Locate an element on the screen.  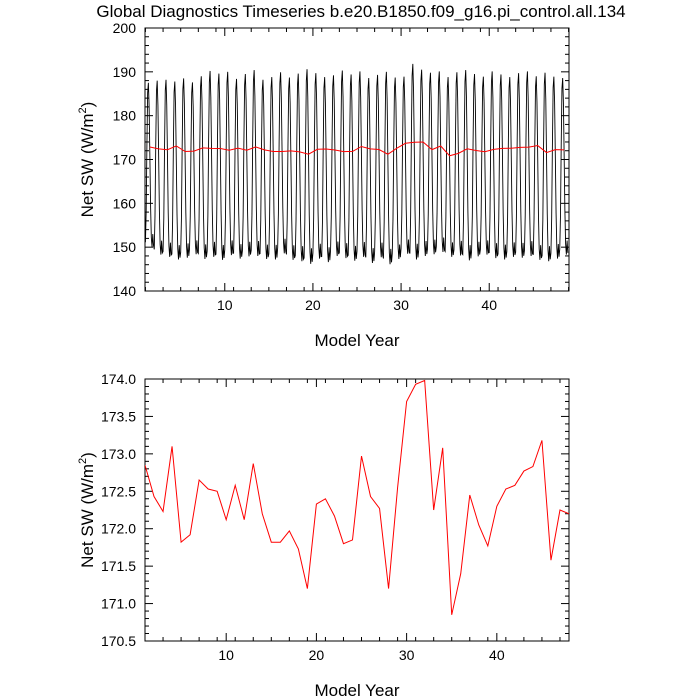
y-tick-label: 180 is located at coordinates (125, 116).